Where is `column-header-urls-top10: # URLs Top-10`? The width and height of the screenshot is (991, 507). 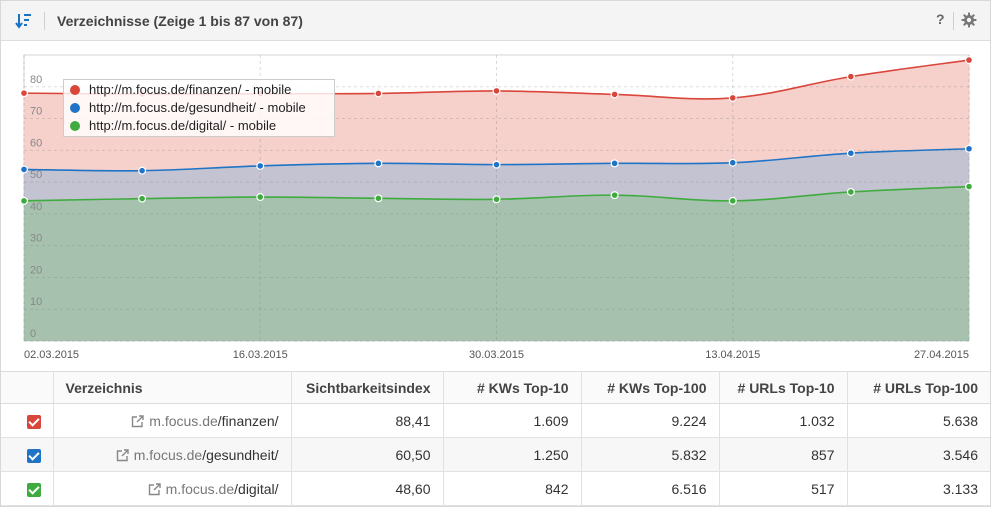
column-header-urls-top10: # URLs Top-10 is located at coordinates (783, 387).